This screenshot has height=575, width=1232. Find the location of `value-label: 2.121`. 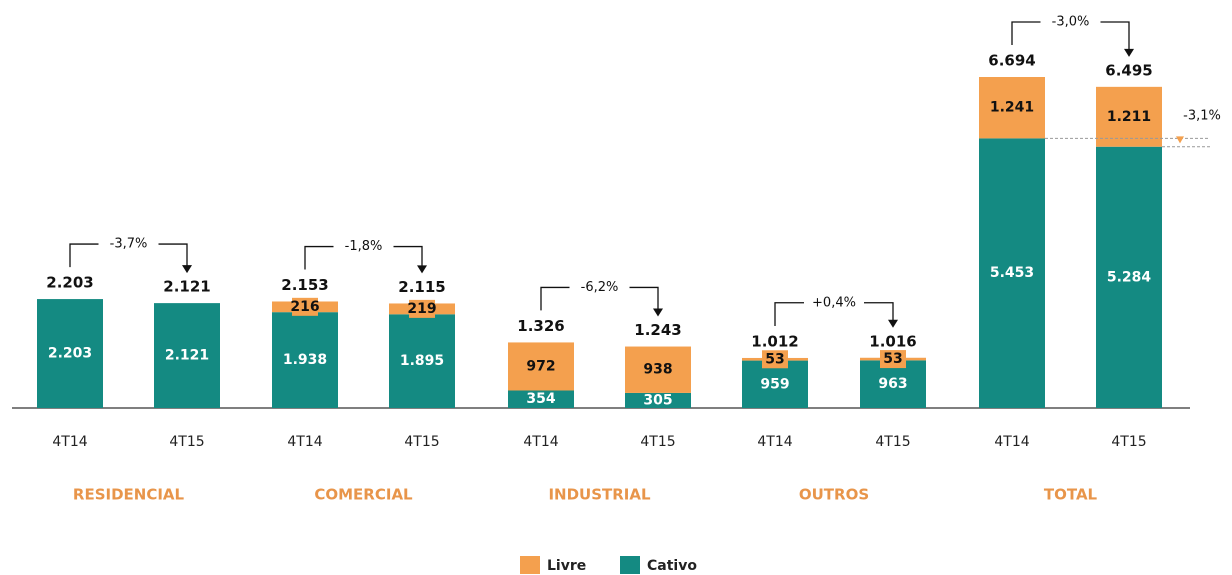

value-label: 2.121 is located at coordinates (187, 356).